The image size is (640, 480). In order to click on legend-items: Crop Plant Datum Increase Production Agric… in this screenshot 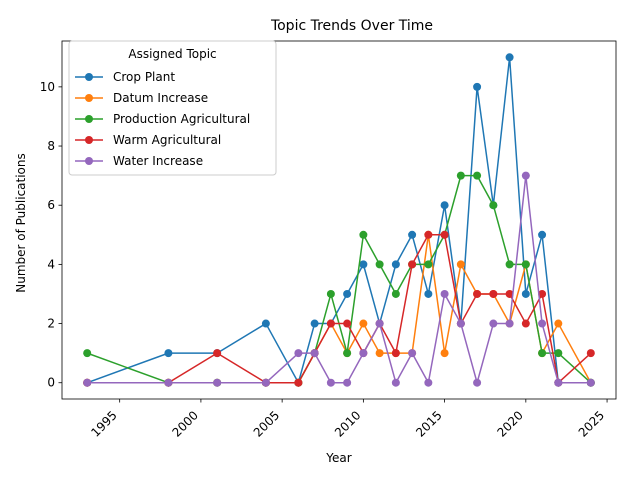, I will do `click(162, 119)`.